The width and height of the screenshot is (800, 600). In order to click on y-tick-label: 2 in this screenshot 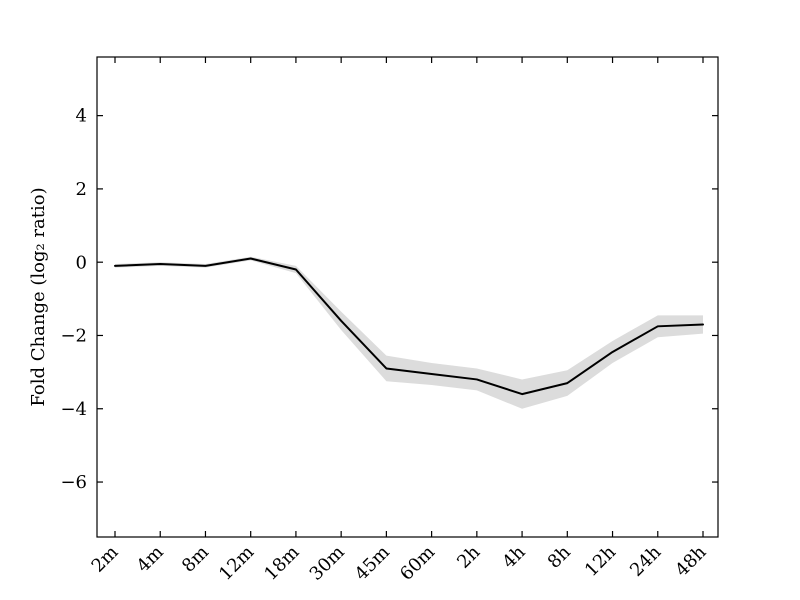, I will do `click(81, 189)`.